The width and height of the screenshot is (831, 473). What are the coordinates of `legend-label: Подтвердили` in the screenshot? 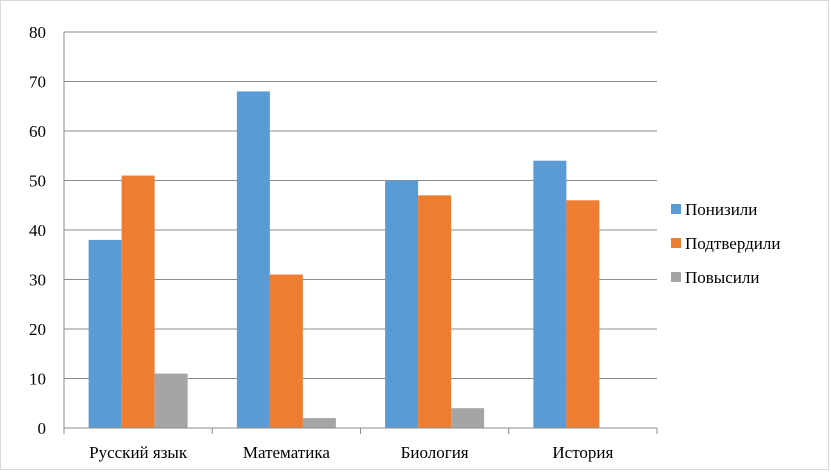 It's located at (732, 243).